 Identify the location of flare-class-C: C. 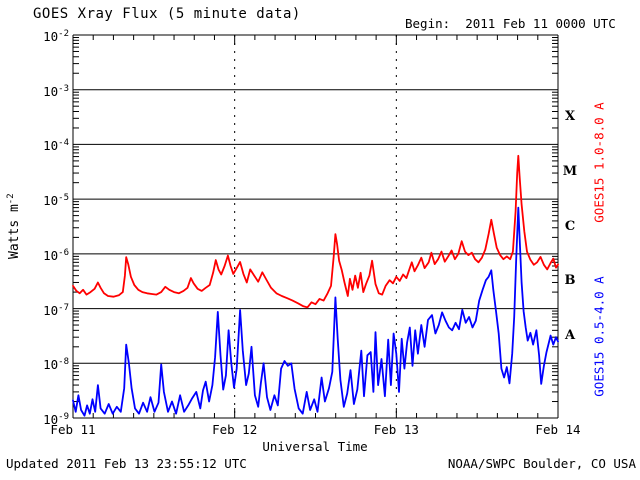
(570, 226).